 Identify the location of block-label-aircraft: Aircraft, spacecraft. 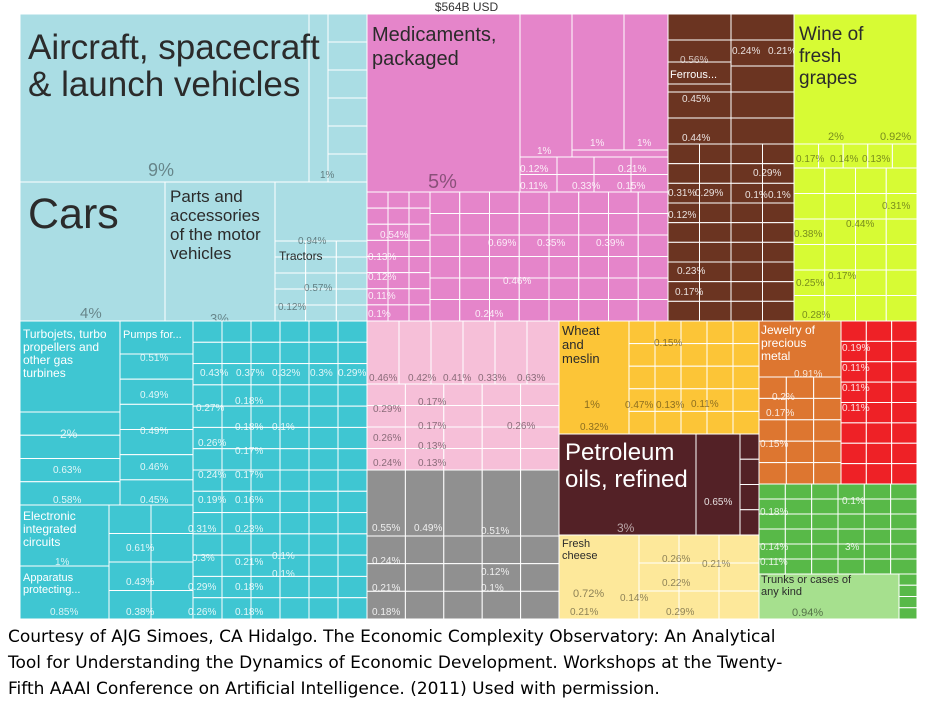
(174, 47).